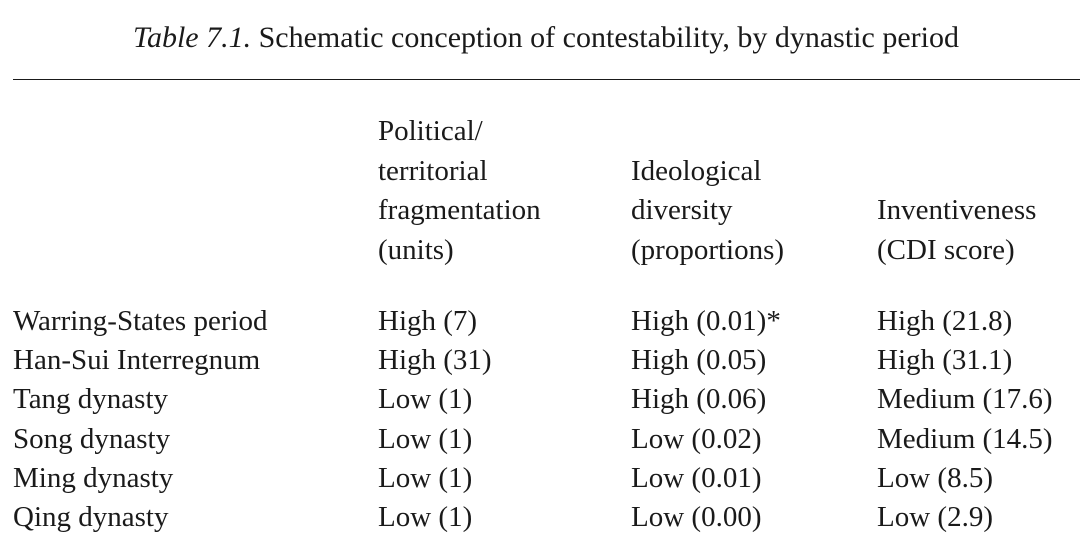 The image size is (1092, 538). What do you see at coordinates (957, 230) in the screenshot?
I see `column-header-inventiveness: Inventiveness (CDI score)` at bounding box center [957, 230].